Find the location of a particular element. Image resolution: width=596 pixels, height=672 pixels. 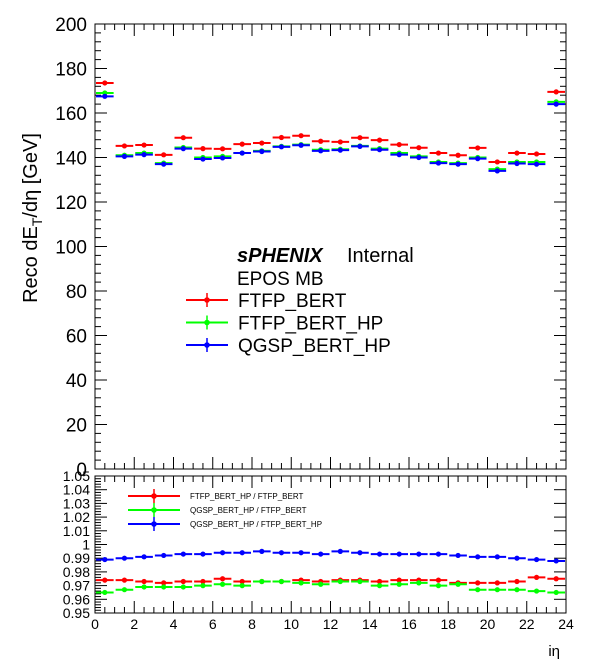

main-data-series is located at coordinates (330, 127).